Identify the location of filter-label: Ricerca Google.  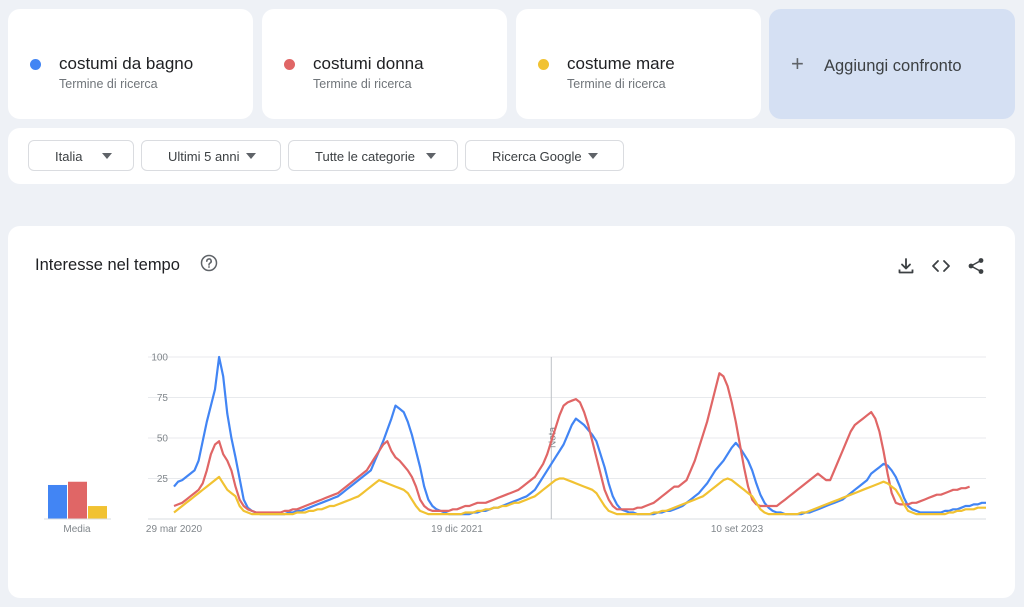
(537, 156).